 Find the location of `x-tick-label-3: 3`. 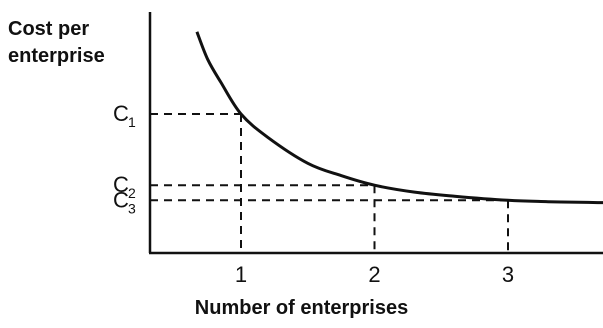

x-tick-label-3: 3 is located at coordinates (508, 274).